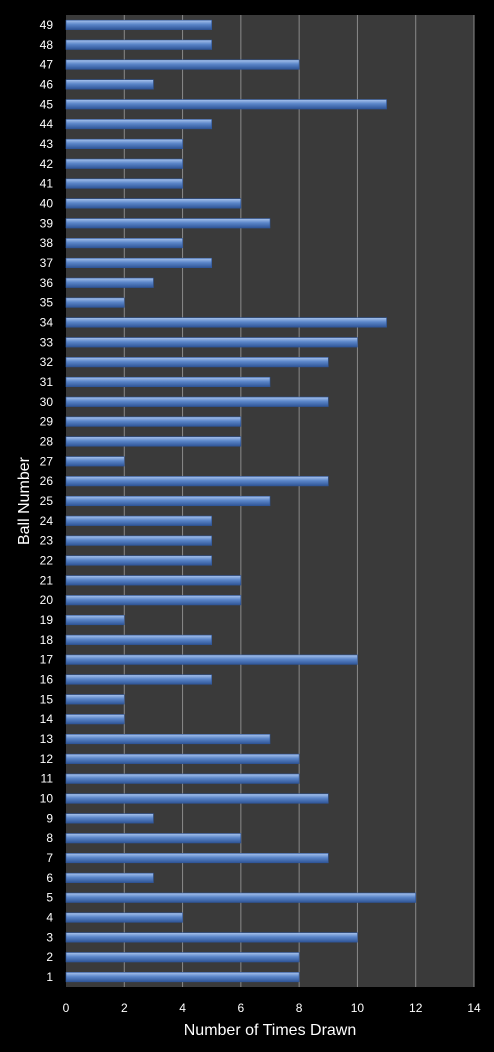 The width and height of the screenshot is (494, 1052). Describe the element at coordinates (47, 263) in the screenshot. I see `y-tick-label: 37` at that location.